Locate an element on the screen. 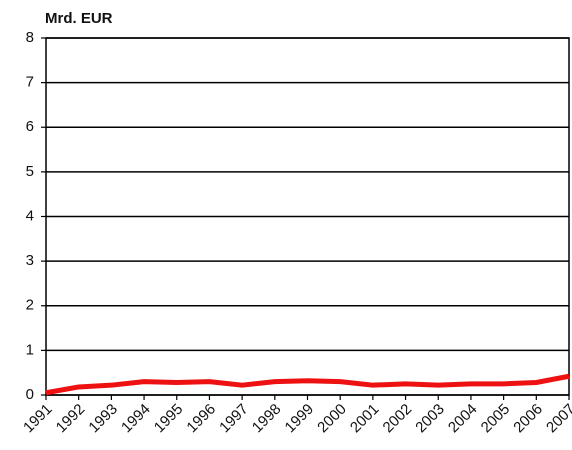 This screenshot has height=450, width=572. x-tick-label: 1995 is located at coordinates (169, 419).